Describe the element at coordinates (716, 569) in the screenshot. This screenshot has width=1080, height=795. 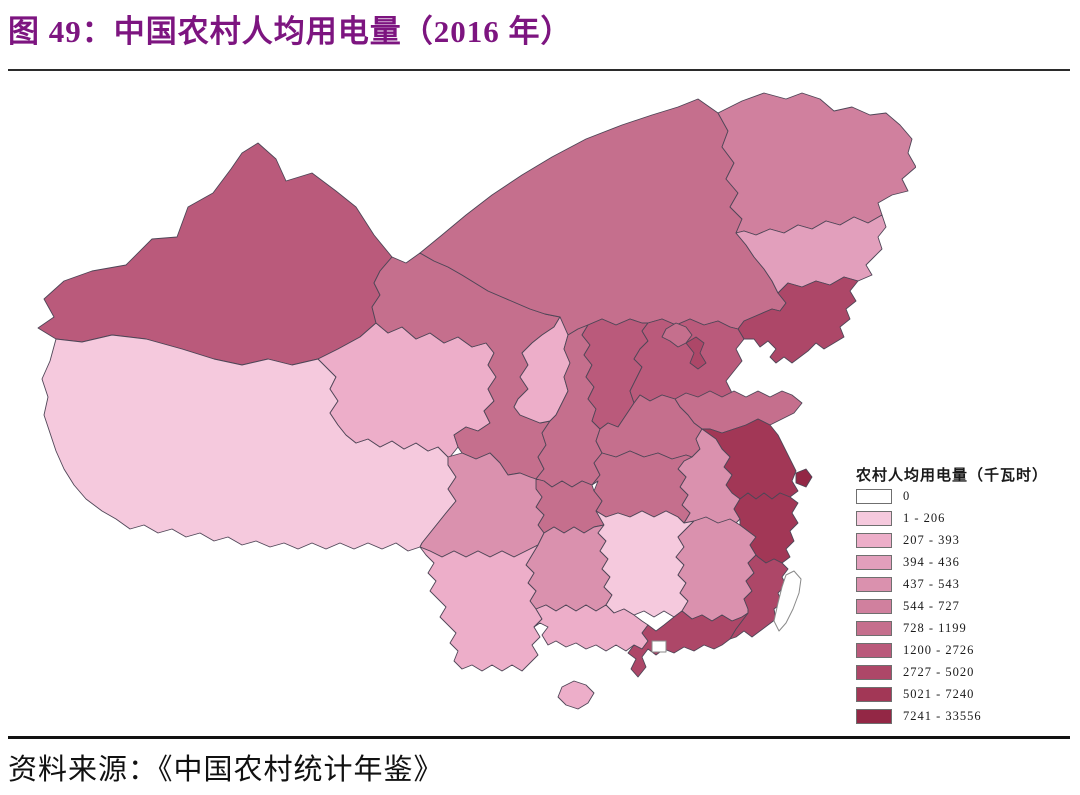
I see `province-jiangxi: 江西：437 - 543` at that location.